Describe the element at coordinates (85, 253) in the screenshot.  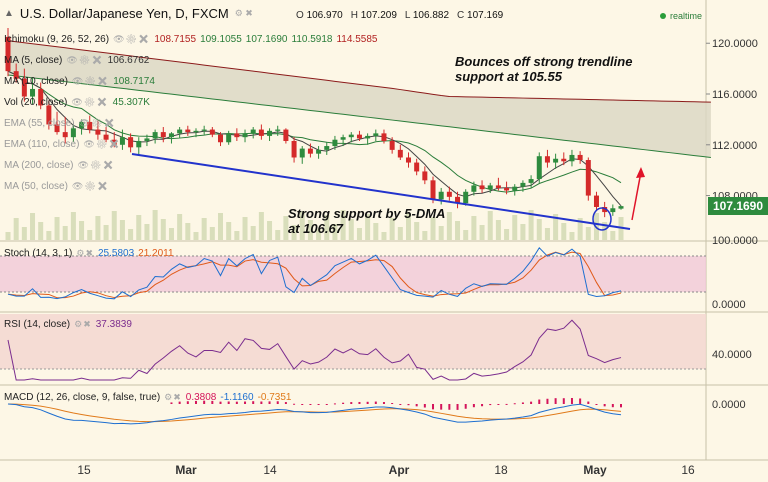
I see `stoch-settings-icon: ⚙✖` at that location.